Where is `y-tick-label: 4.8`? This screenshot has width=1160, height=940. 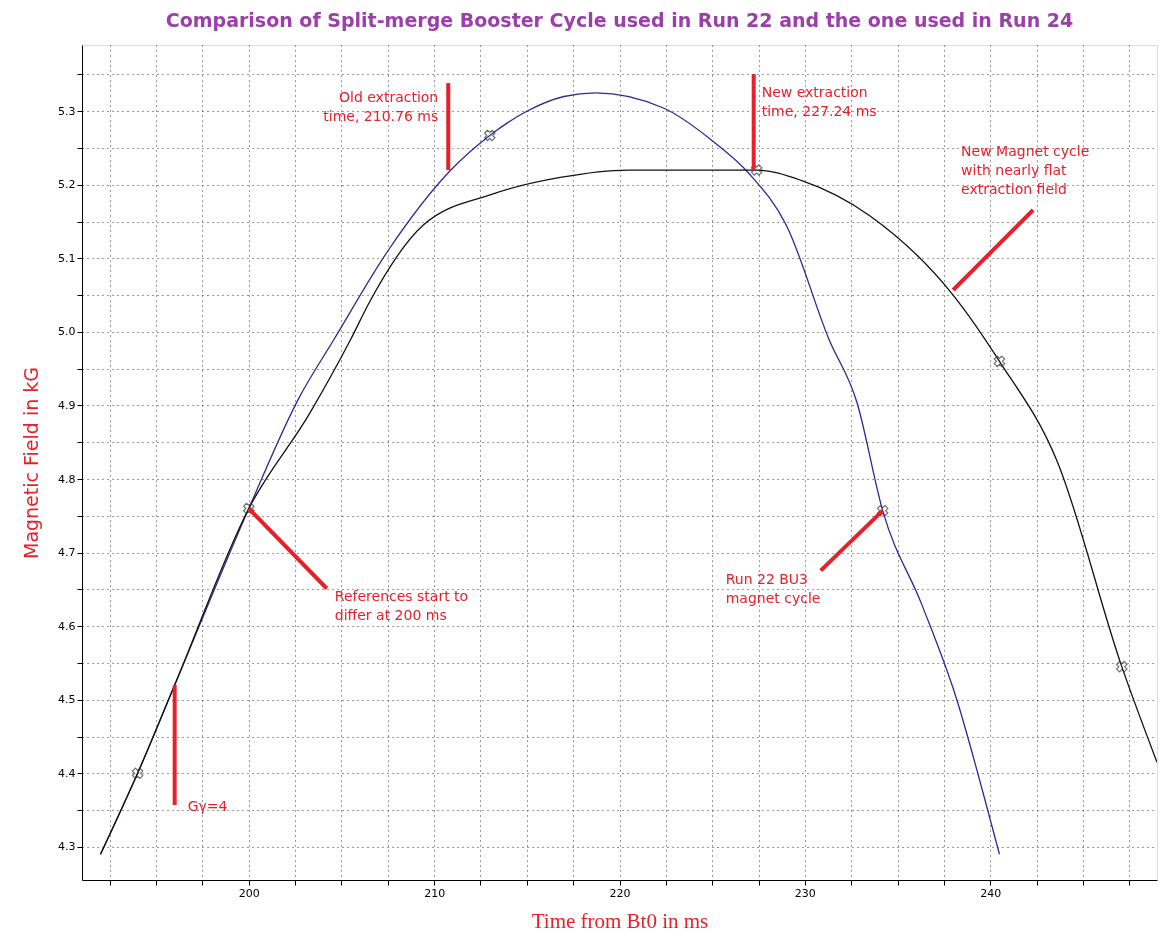
y-tick-label: 4.8 is located at coordinates (67, 479).